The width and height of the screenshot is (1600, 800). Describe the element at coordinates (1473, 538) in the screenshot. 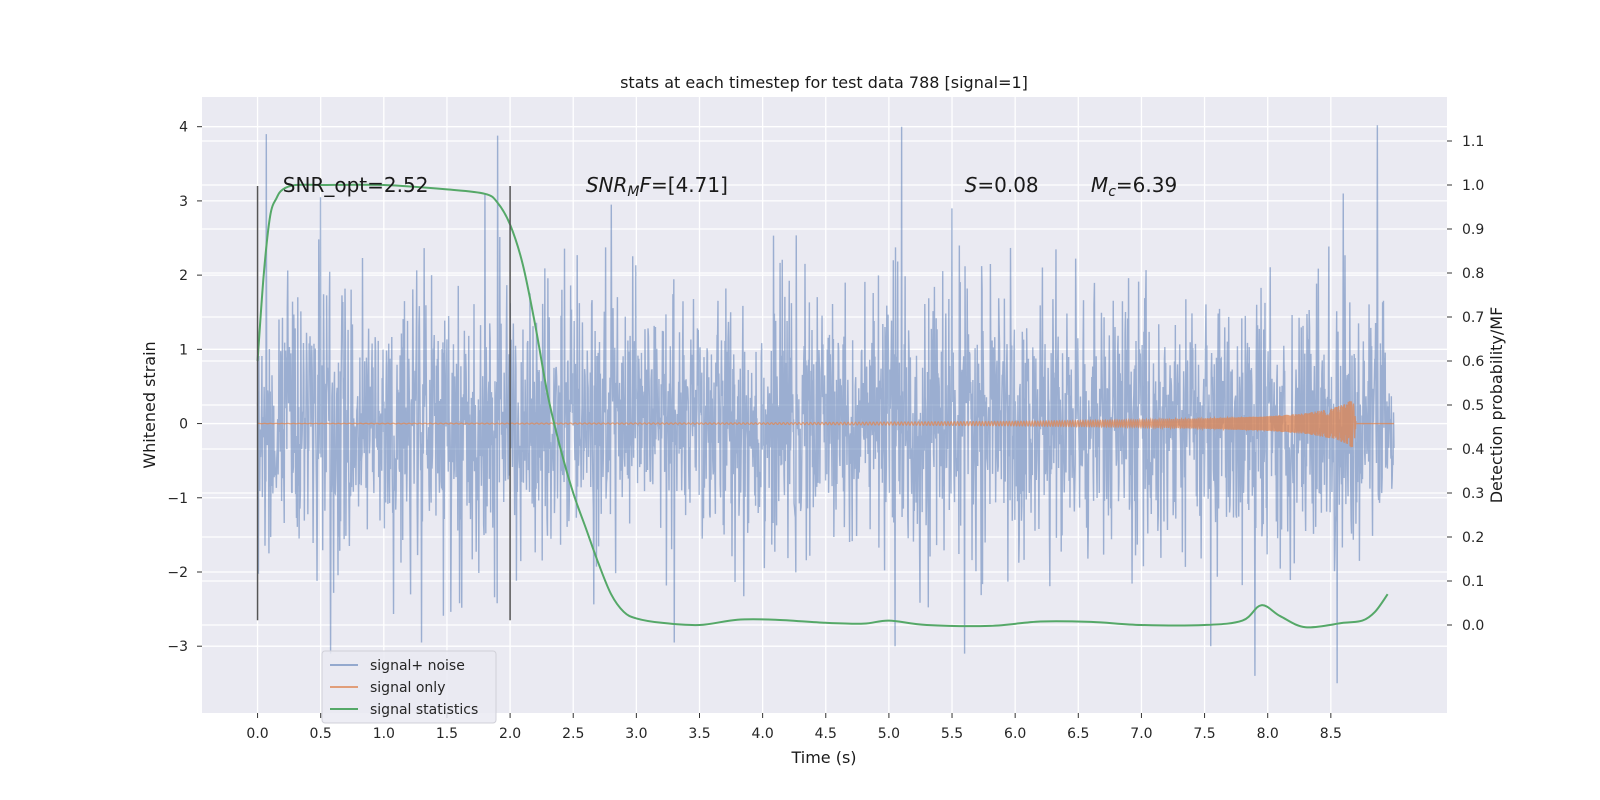

I see `y-right-tick-label: 0.2` at that location.